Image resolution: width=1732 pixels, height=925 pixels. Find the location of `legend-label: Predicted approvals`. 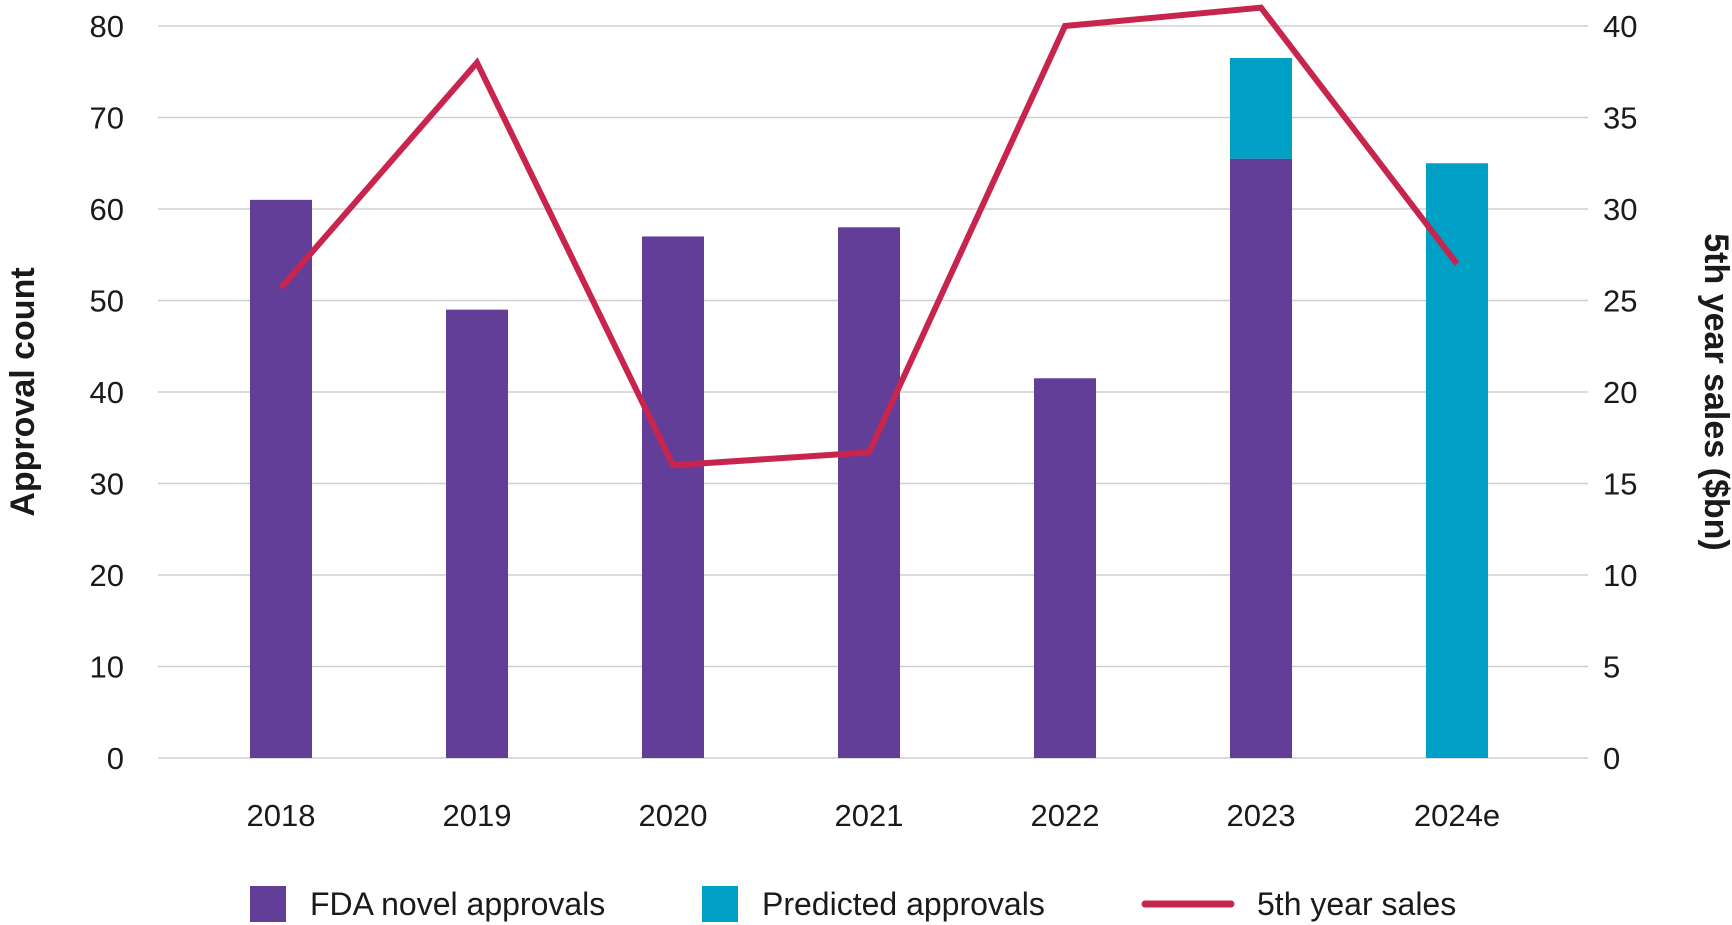

legend-label: Predicted approvals is located at coordinates (903, 904).